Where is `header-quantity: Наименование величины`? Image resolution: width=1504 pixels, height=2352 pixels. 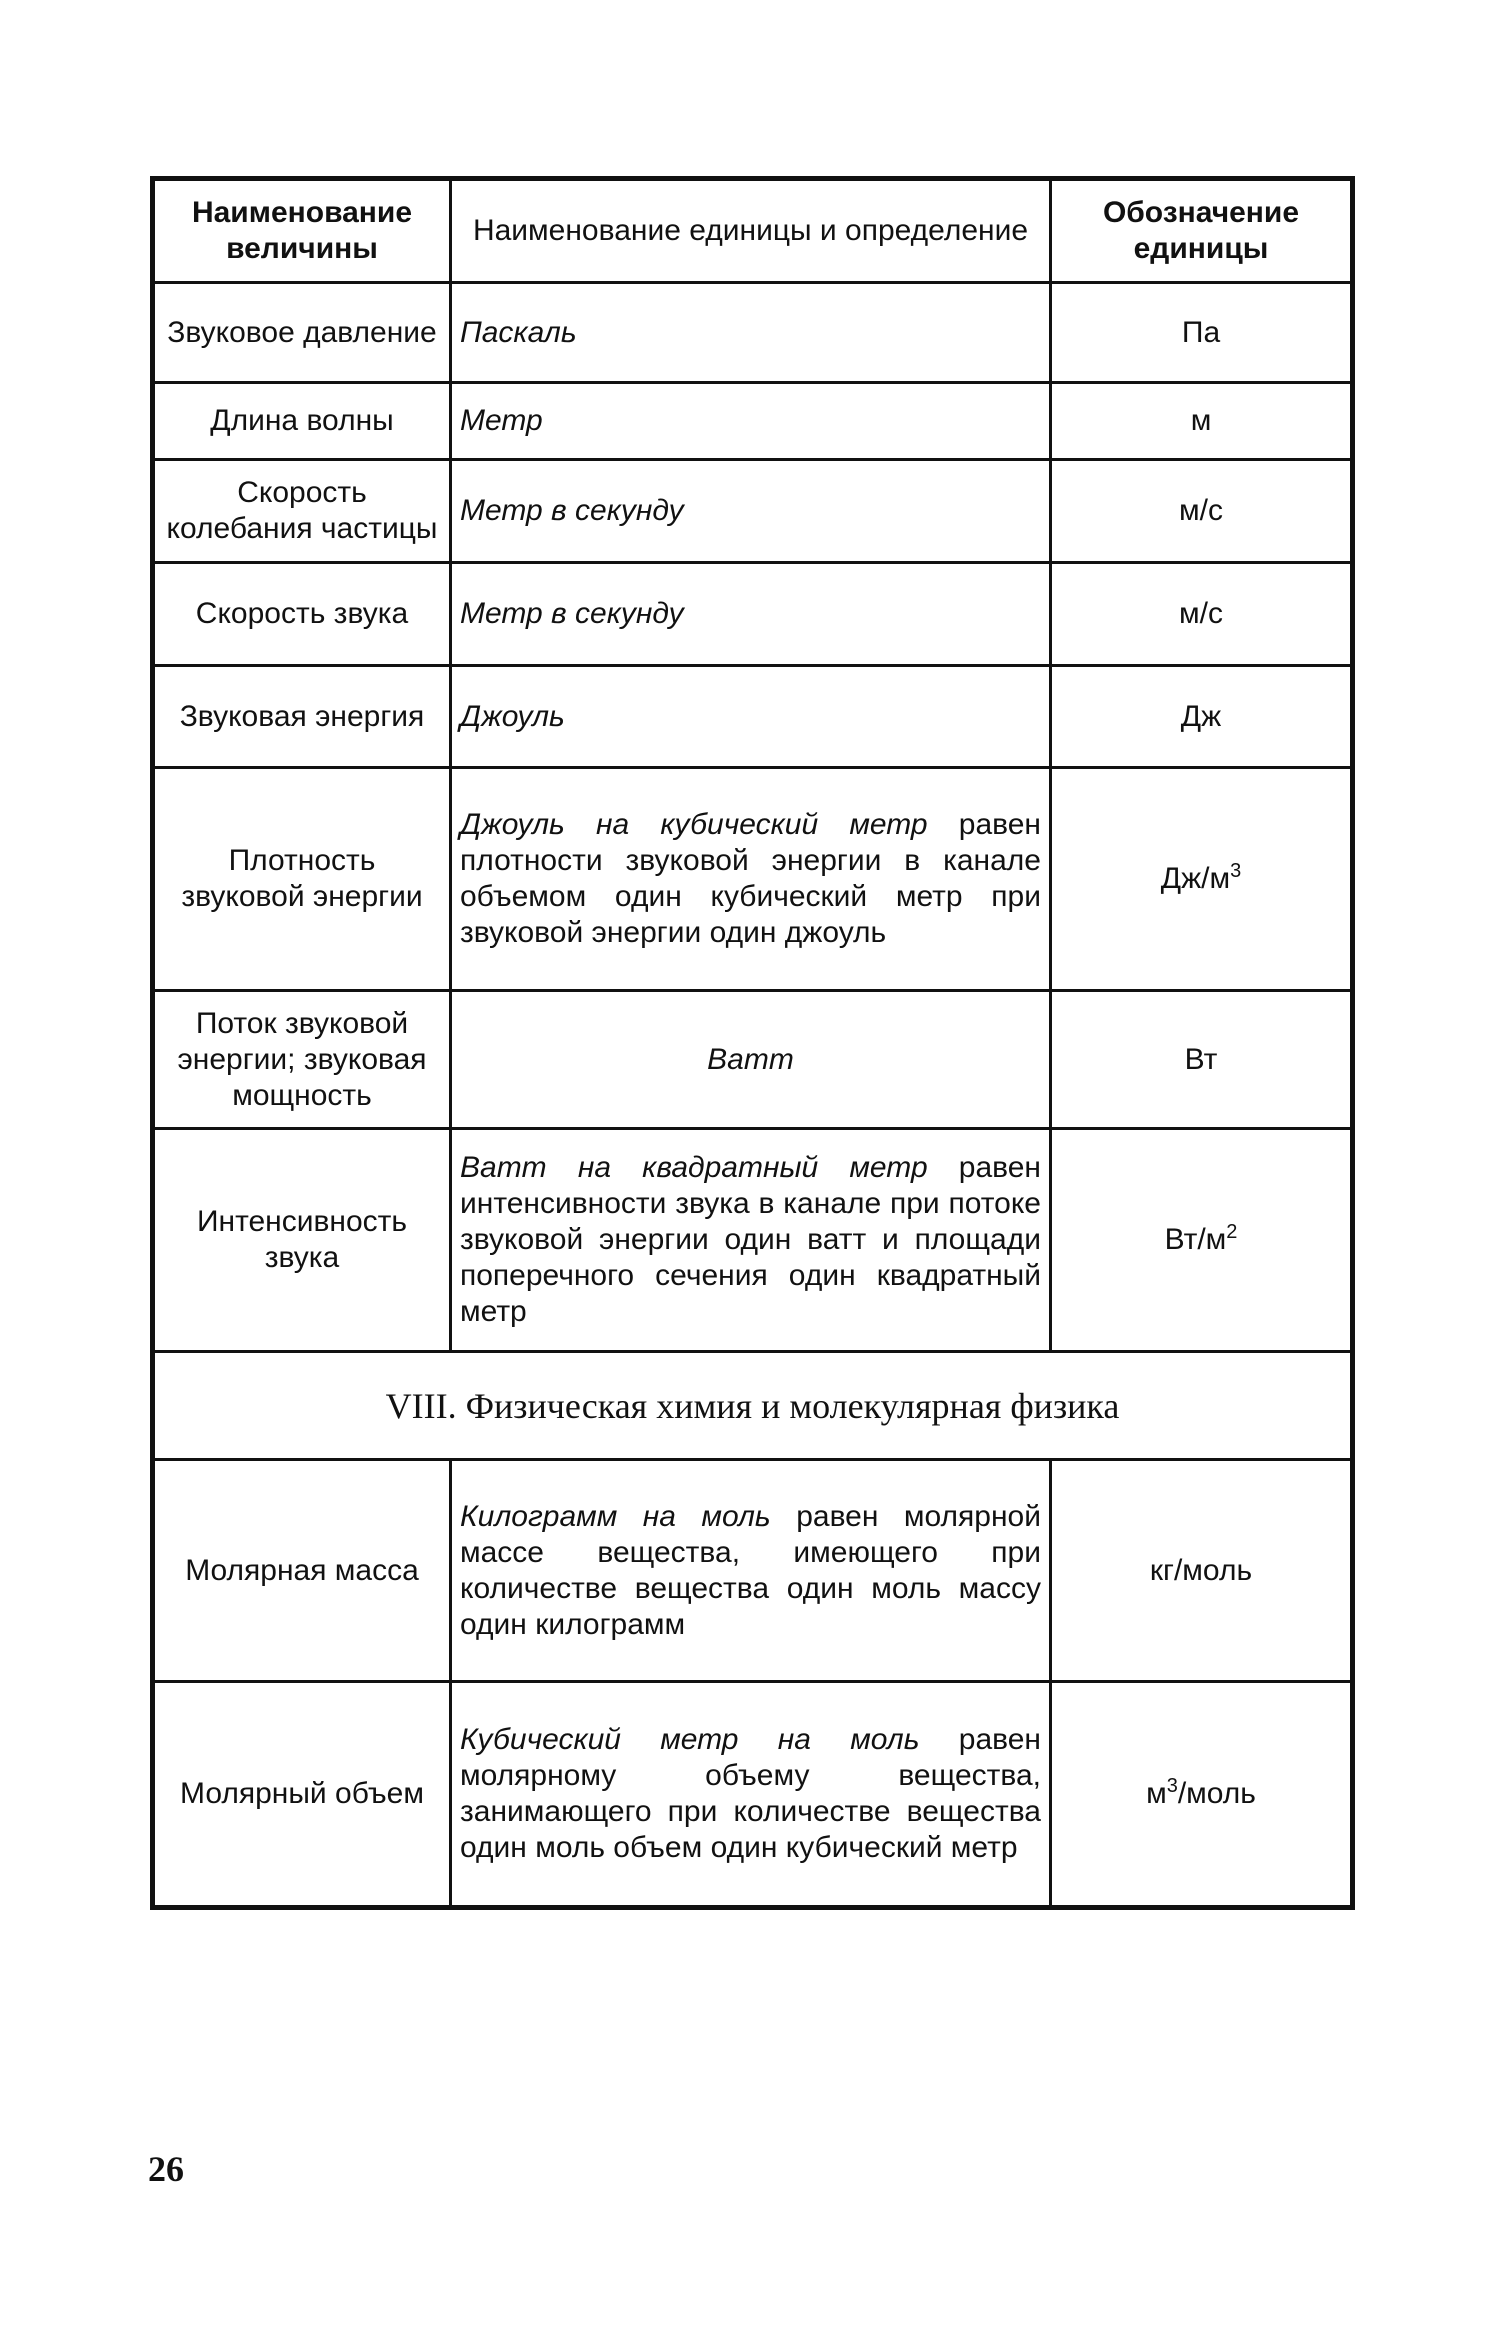
header-quantity: Наименование величины is located at coordinates (301, 230).